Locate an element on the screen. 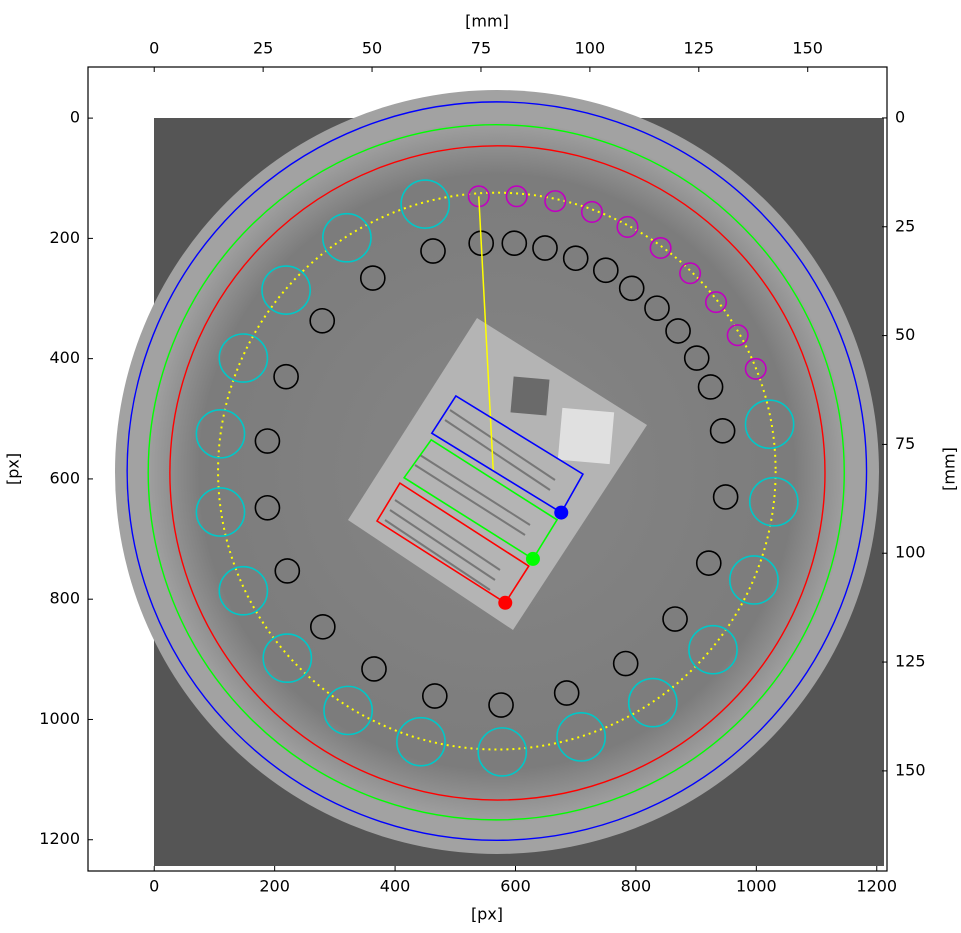 The width and height of the screenshot is (961, 933). y-tick-label: 800 is located at coordinates (64, 598).